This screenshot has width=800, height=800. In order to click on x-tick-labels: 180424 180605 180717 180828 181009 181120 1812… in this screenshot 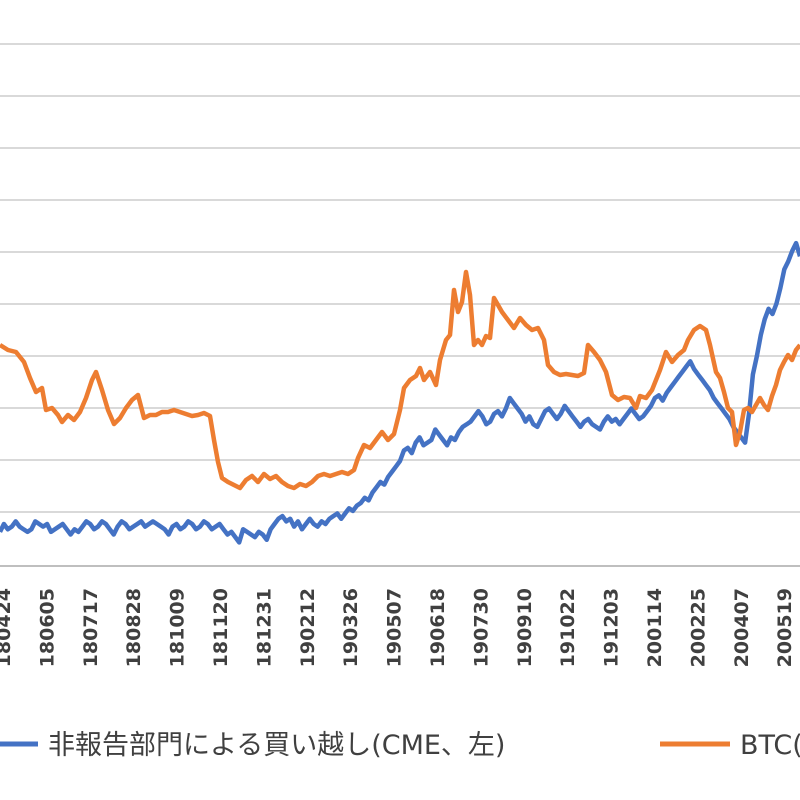, I will do `click(398, 627)`.